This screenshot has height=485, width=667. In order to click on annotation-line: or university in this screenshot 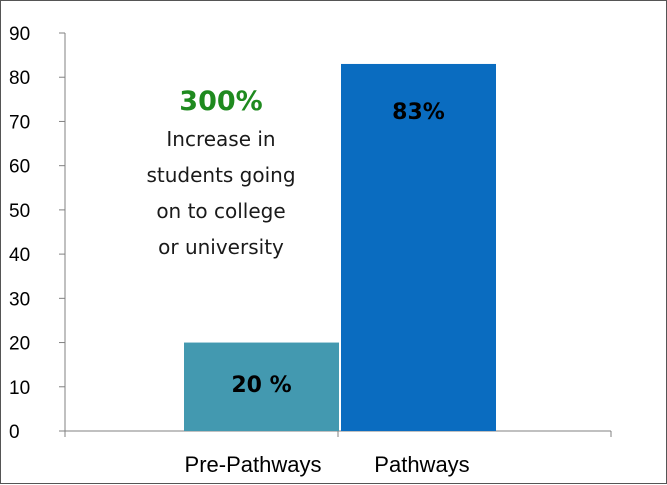, I will do `click(221, 247)`.